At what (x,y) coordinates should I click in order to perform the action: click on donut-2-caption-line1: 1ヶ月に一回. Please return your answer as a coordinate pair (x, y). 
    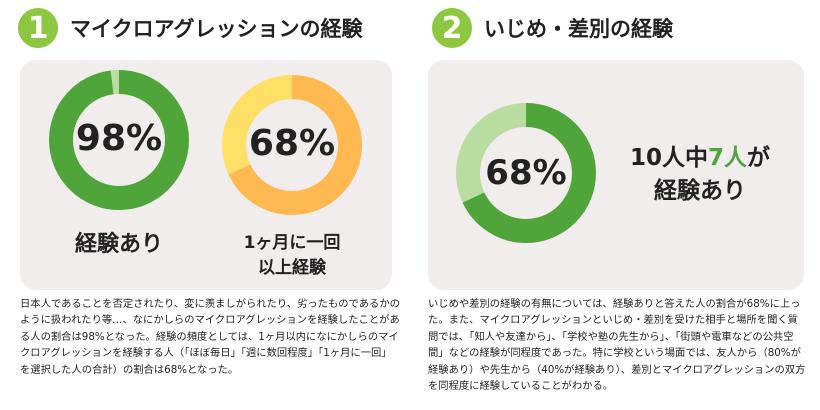
    Looking at the image, I should click on (292, 243).